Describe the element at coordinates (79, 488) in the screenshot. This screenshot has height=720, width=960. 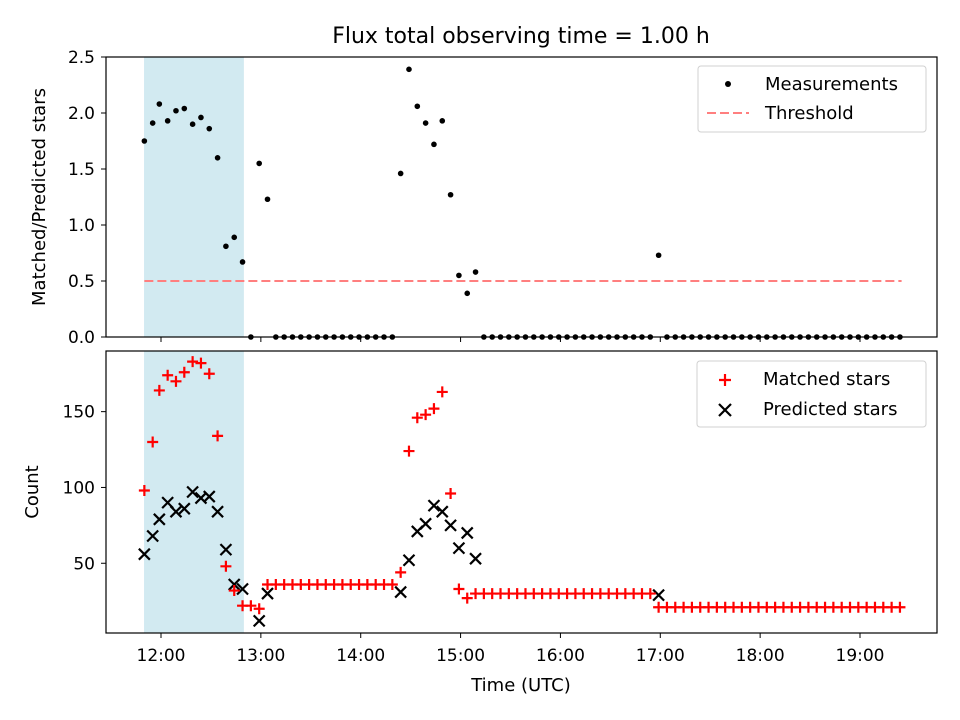
I see `bottom-y-tick-label: 100` at that location.